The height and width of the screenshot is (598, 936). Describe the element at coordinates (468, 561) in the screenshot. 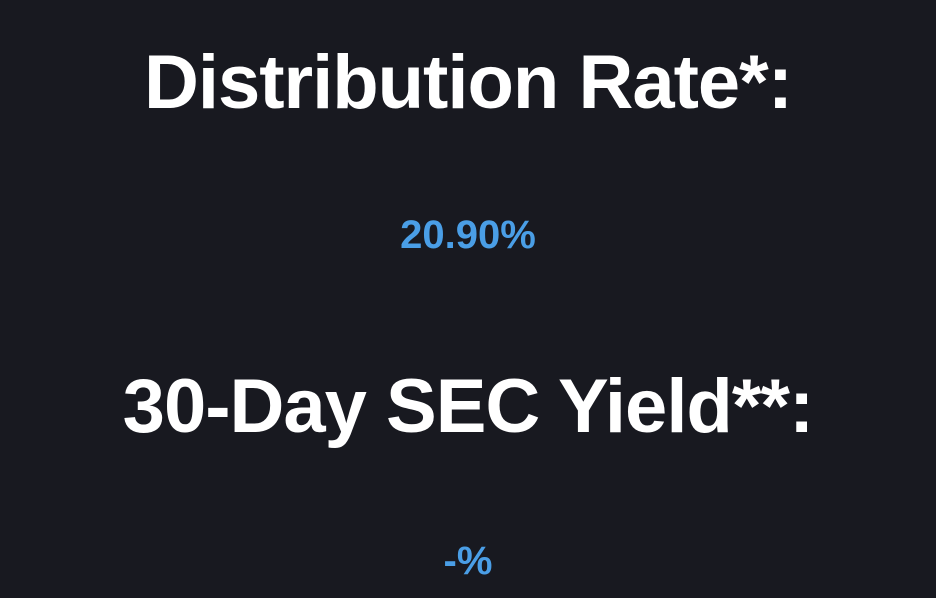

I see `sec-yield-value: -%` at that location.